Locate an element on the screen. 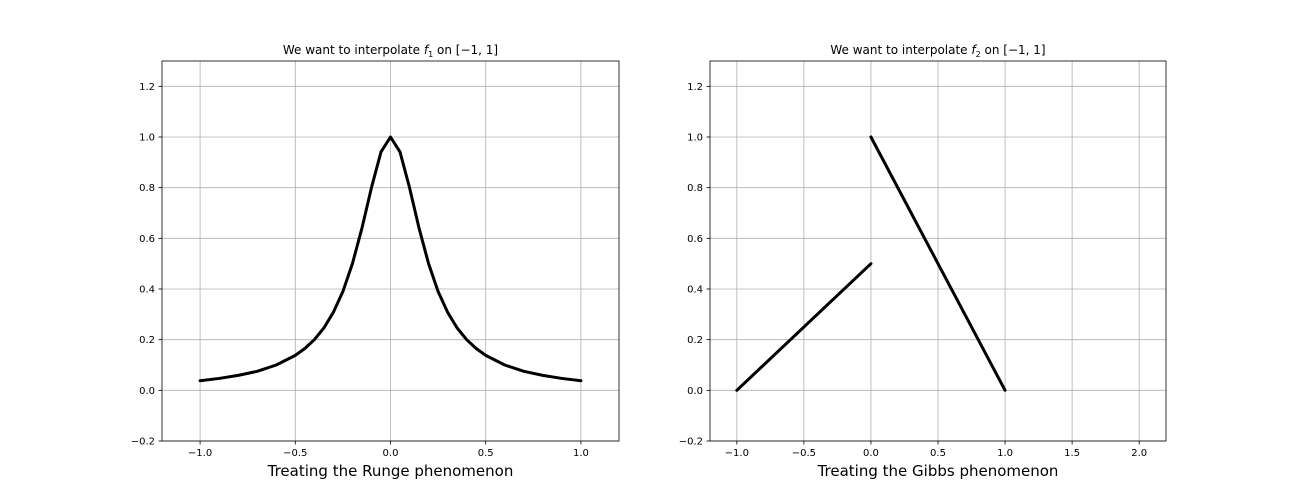  runge-title: We want to interpolate f1 on [−1, 1] is located at coordinates (390, 51).